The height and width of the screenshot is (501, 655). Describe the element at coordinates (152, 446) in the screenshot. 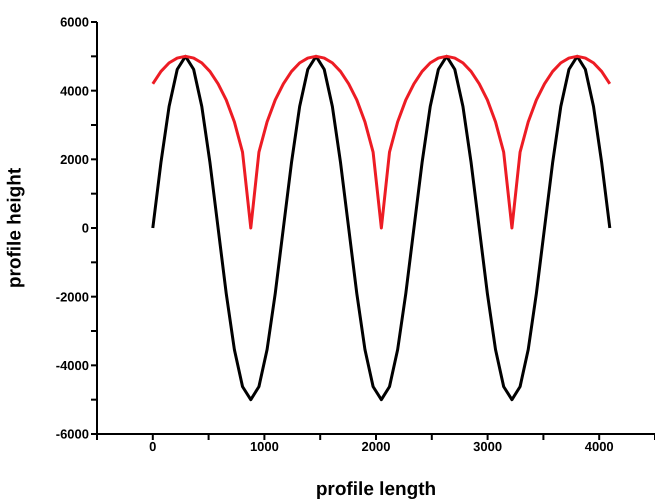

I see `x-tick-label: 0` at that location.